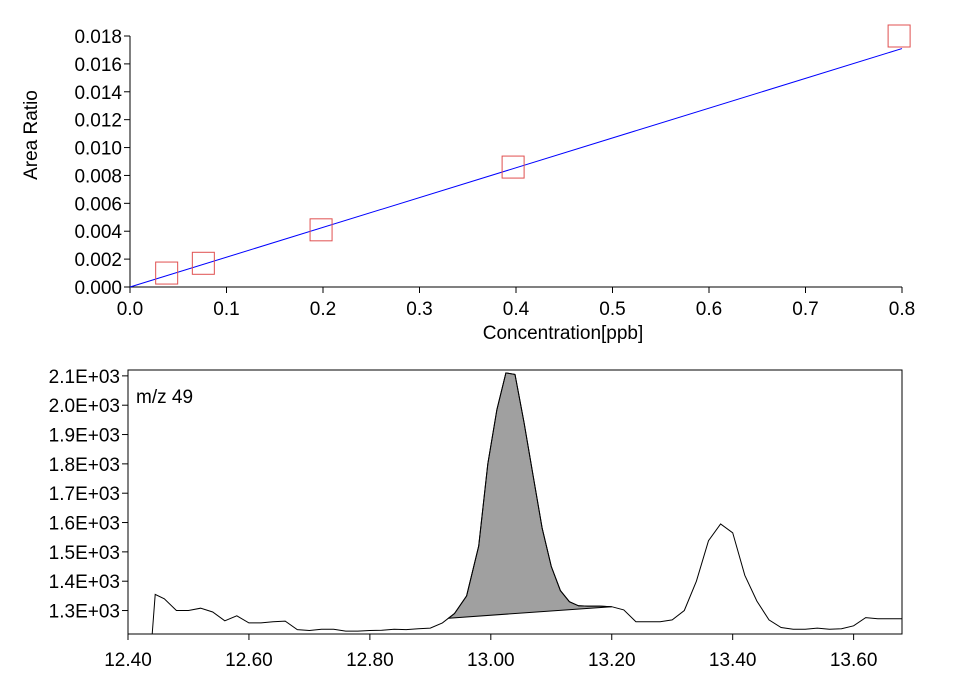  I want to click on y-tick-label: 0.014, so click(98, 93).